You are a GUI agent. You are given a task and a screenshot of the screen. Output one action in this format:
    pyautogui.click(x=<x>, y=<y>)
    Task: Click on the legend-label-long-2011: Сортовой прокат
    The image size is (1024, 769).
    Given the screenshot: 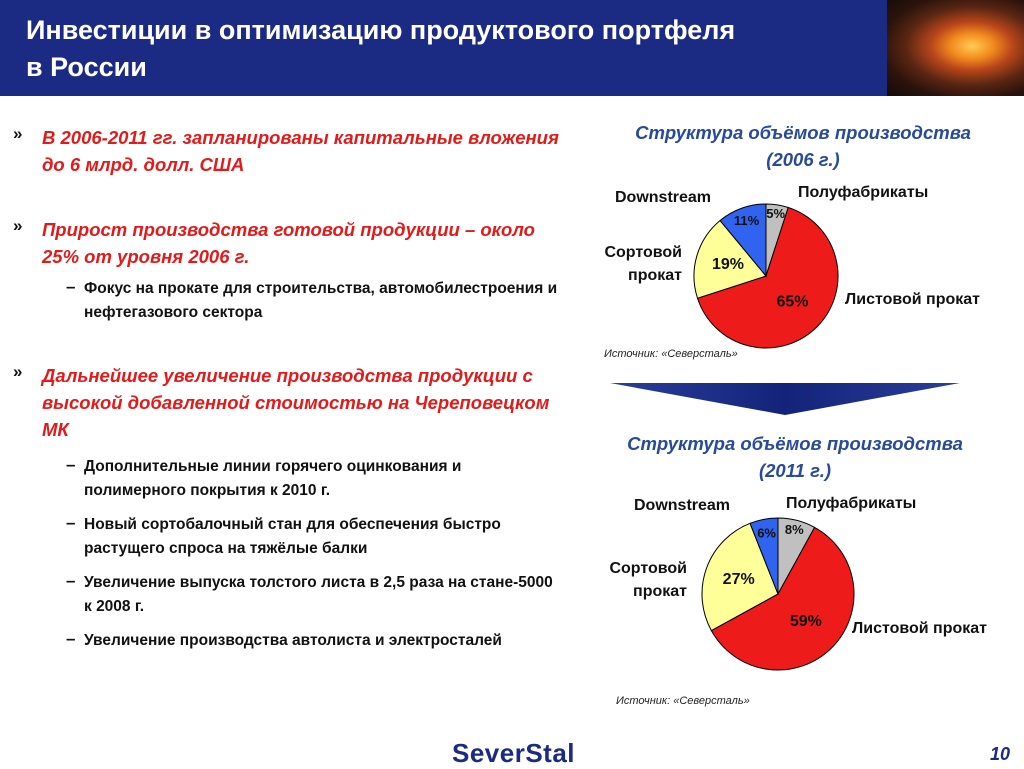 What is the action you would take?
    pyautogui.click(x=648, y=580)
    